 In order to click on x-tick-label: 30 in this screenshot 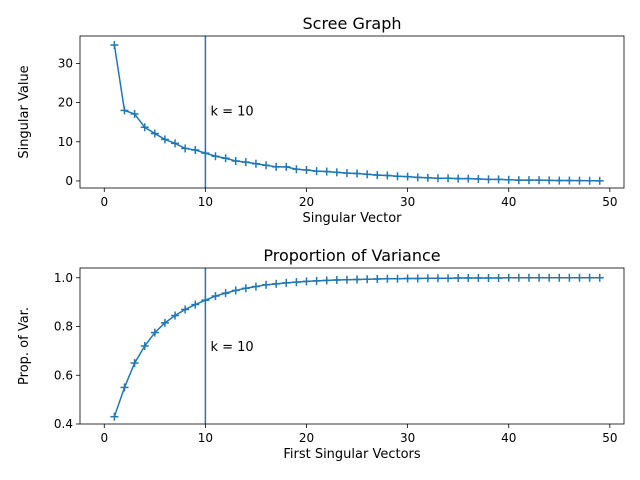, I will do `click(407, 202)`.